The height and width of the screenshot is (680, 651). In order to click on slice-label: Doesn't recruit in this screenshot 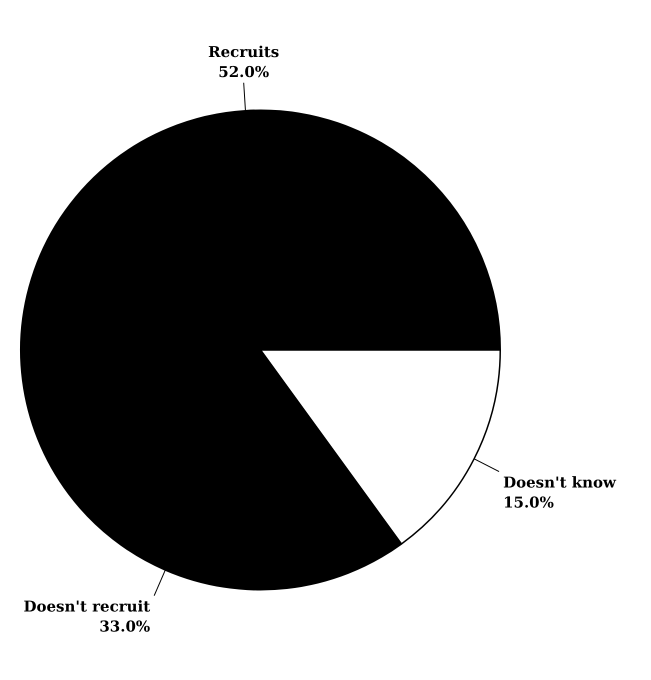, I will do `click(86, 607)`.